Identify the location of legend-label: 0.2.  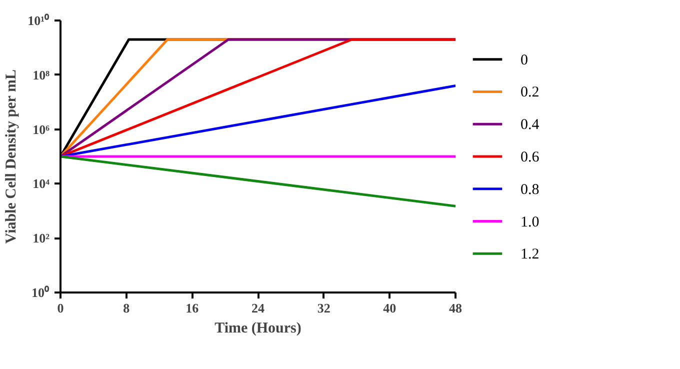
(530, 92).